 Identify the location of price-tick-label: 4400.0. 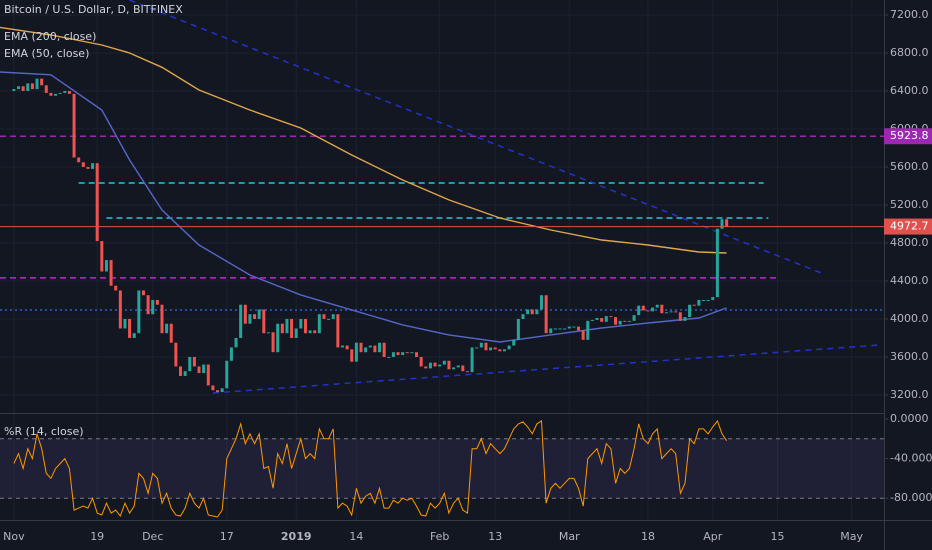
(909, 280).